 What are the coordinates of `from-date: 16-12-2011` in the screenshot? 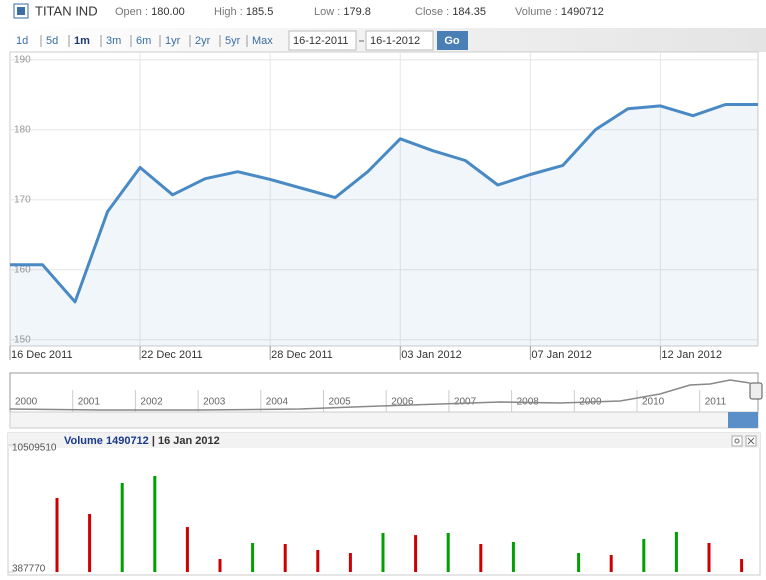 It's located at (320, 41).